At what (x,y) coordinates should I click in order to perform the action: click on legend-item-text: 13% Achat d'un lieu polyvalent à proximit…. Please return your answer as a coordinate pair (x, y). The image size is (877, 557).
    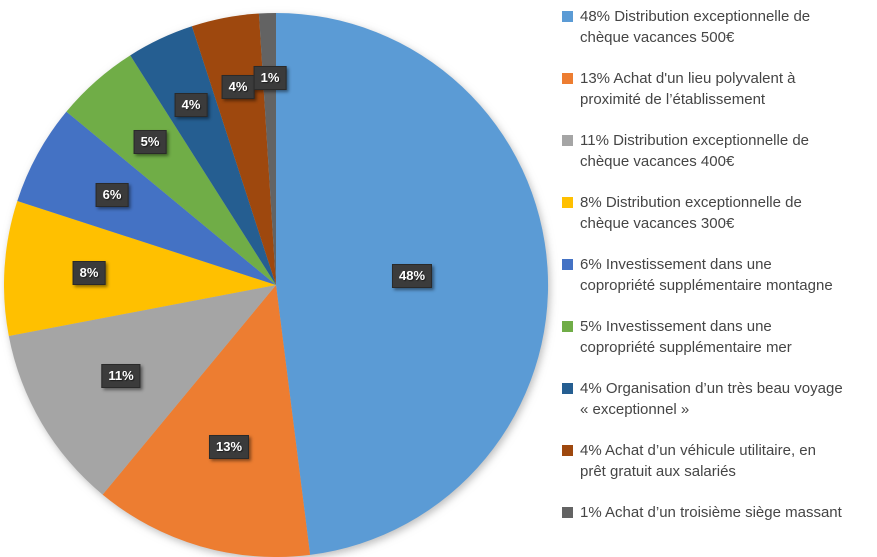
    Looking at the image, I should click on (688, 89).